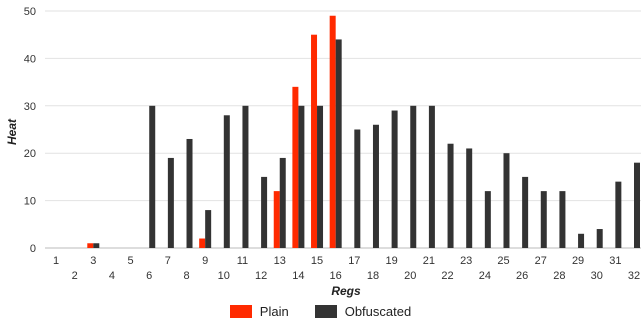  Describe the element at coordinates (30, 59) in the screenshot. I see `y-tick-label: 40` at that location.